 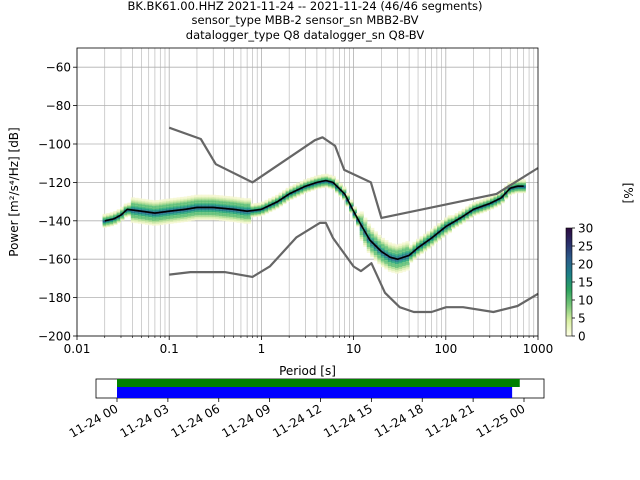 I want to click on y-tick-label: −140, so click(x=54, y=221).